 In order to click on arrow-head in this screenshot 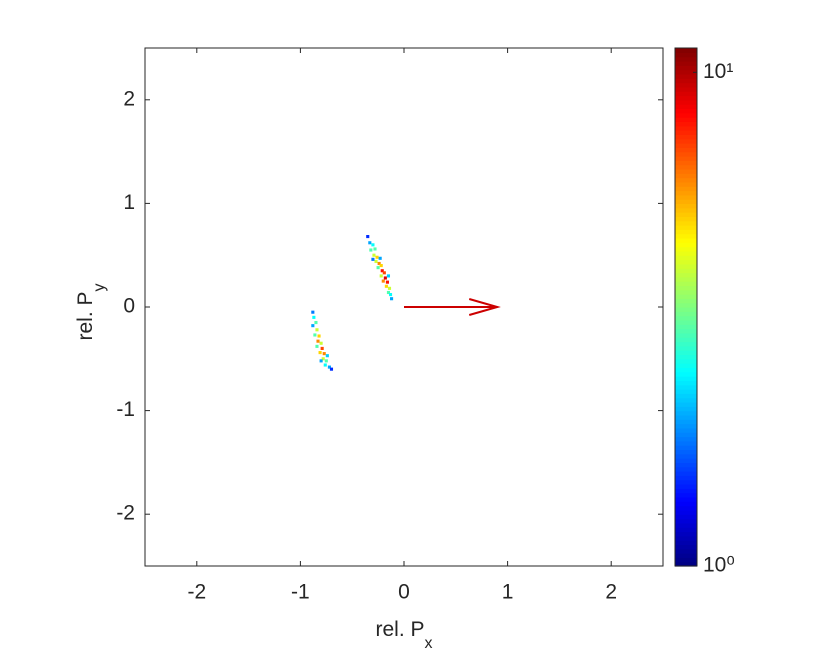, I will do `click(484, 307)`.